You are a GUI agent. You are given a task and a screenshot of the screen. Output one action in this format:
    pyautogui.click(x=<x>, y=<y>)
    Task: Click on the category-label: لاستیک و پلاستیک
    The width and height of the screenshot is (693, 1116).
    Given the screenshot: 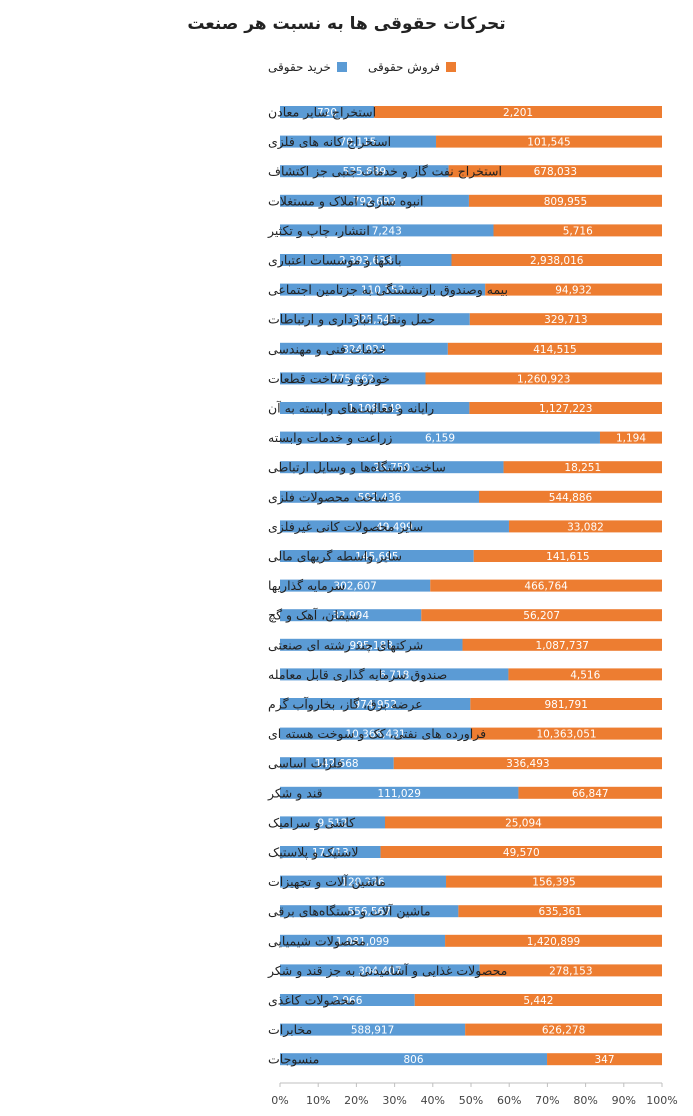 What is the action you would take?
    pyautogui.click(x=313, y=853)
    